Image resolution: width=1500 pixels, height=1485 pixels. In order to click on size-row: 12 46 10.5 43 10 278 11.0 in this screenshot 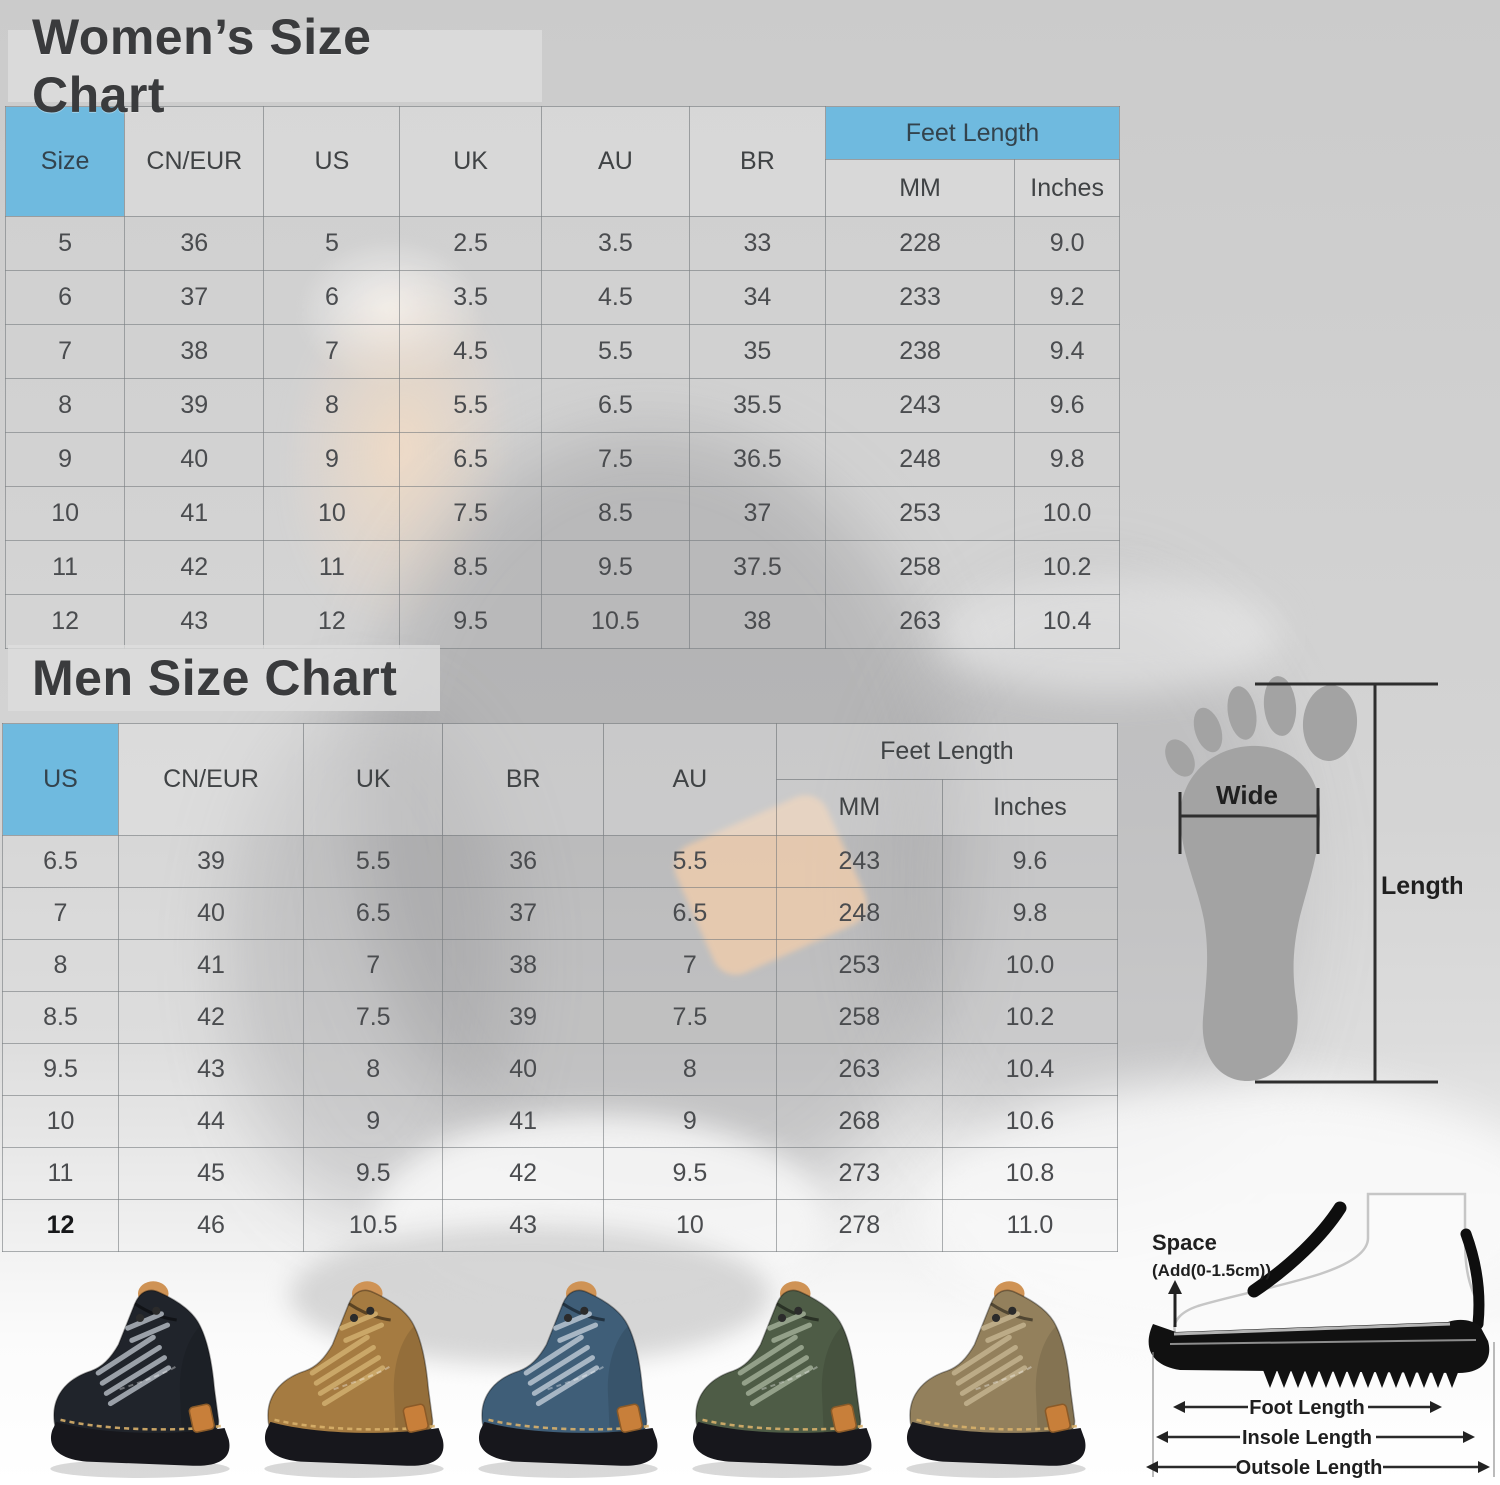, I will do `click(560, 1225)`.